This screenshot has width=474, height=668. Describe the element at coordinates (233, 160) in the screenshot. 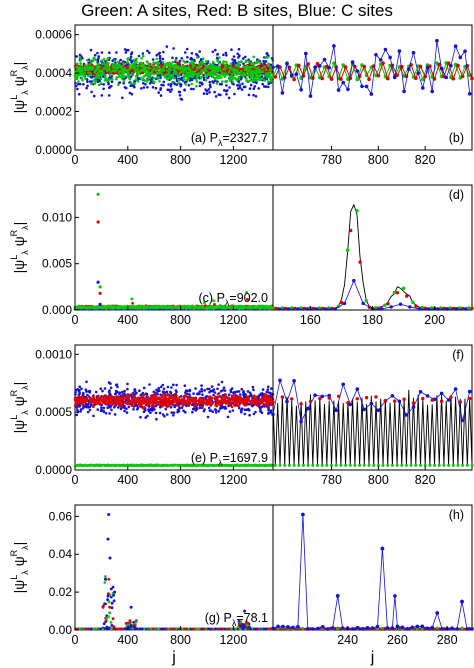

I see `x-tick-label: 1200` at that location.